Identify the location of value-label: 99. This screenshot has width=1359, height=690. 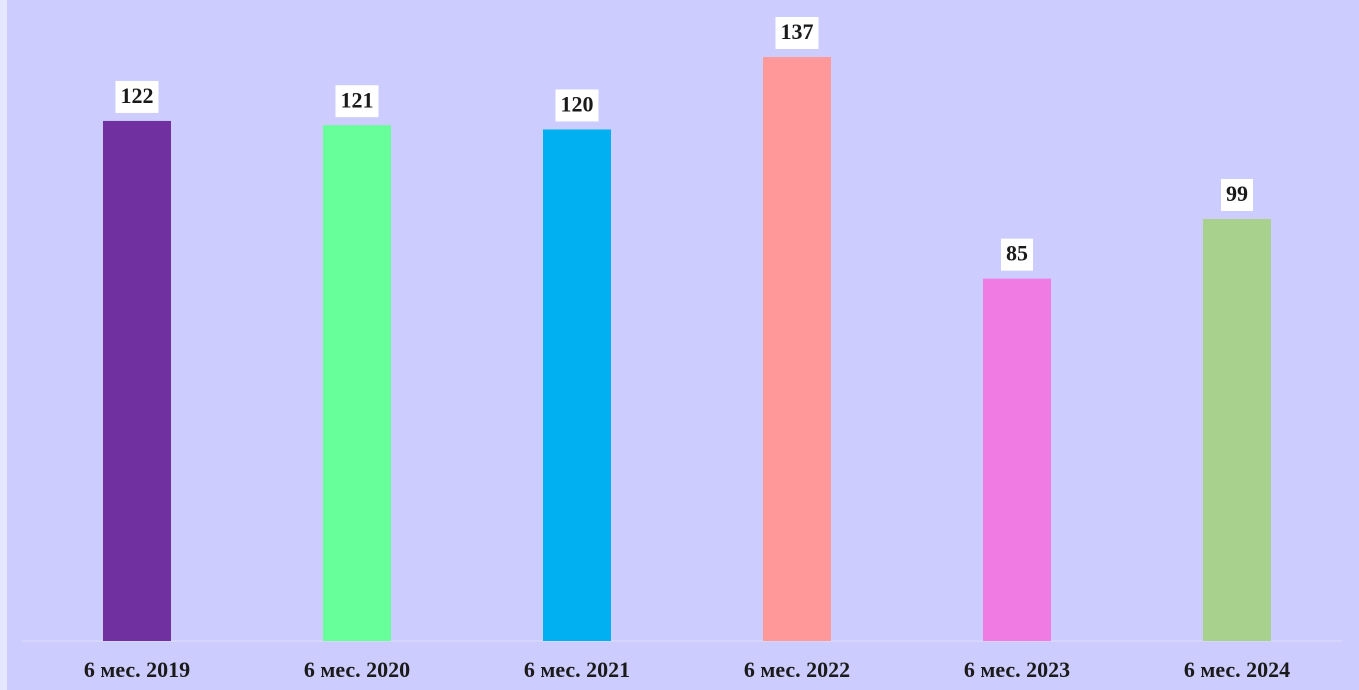
(1237, 193).